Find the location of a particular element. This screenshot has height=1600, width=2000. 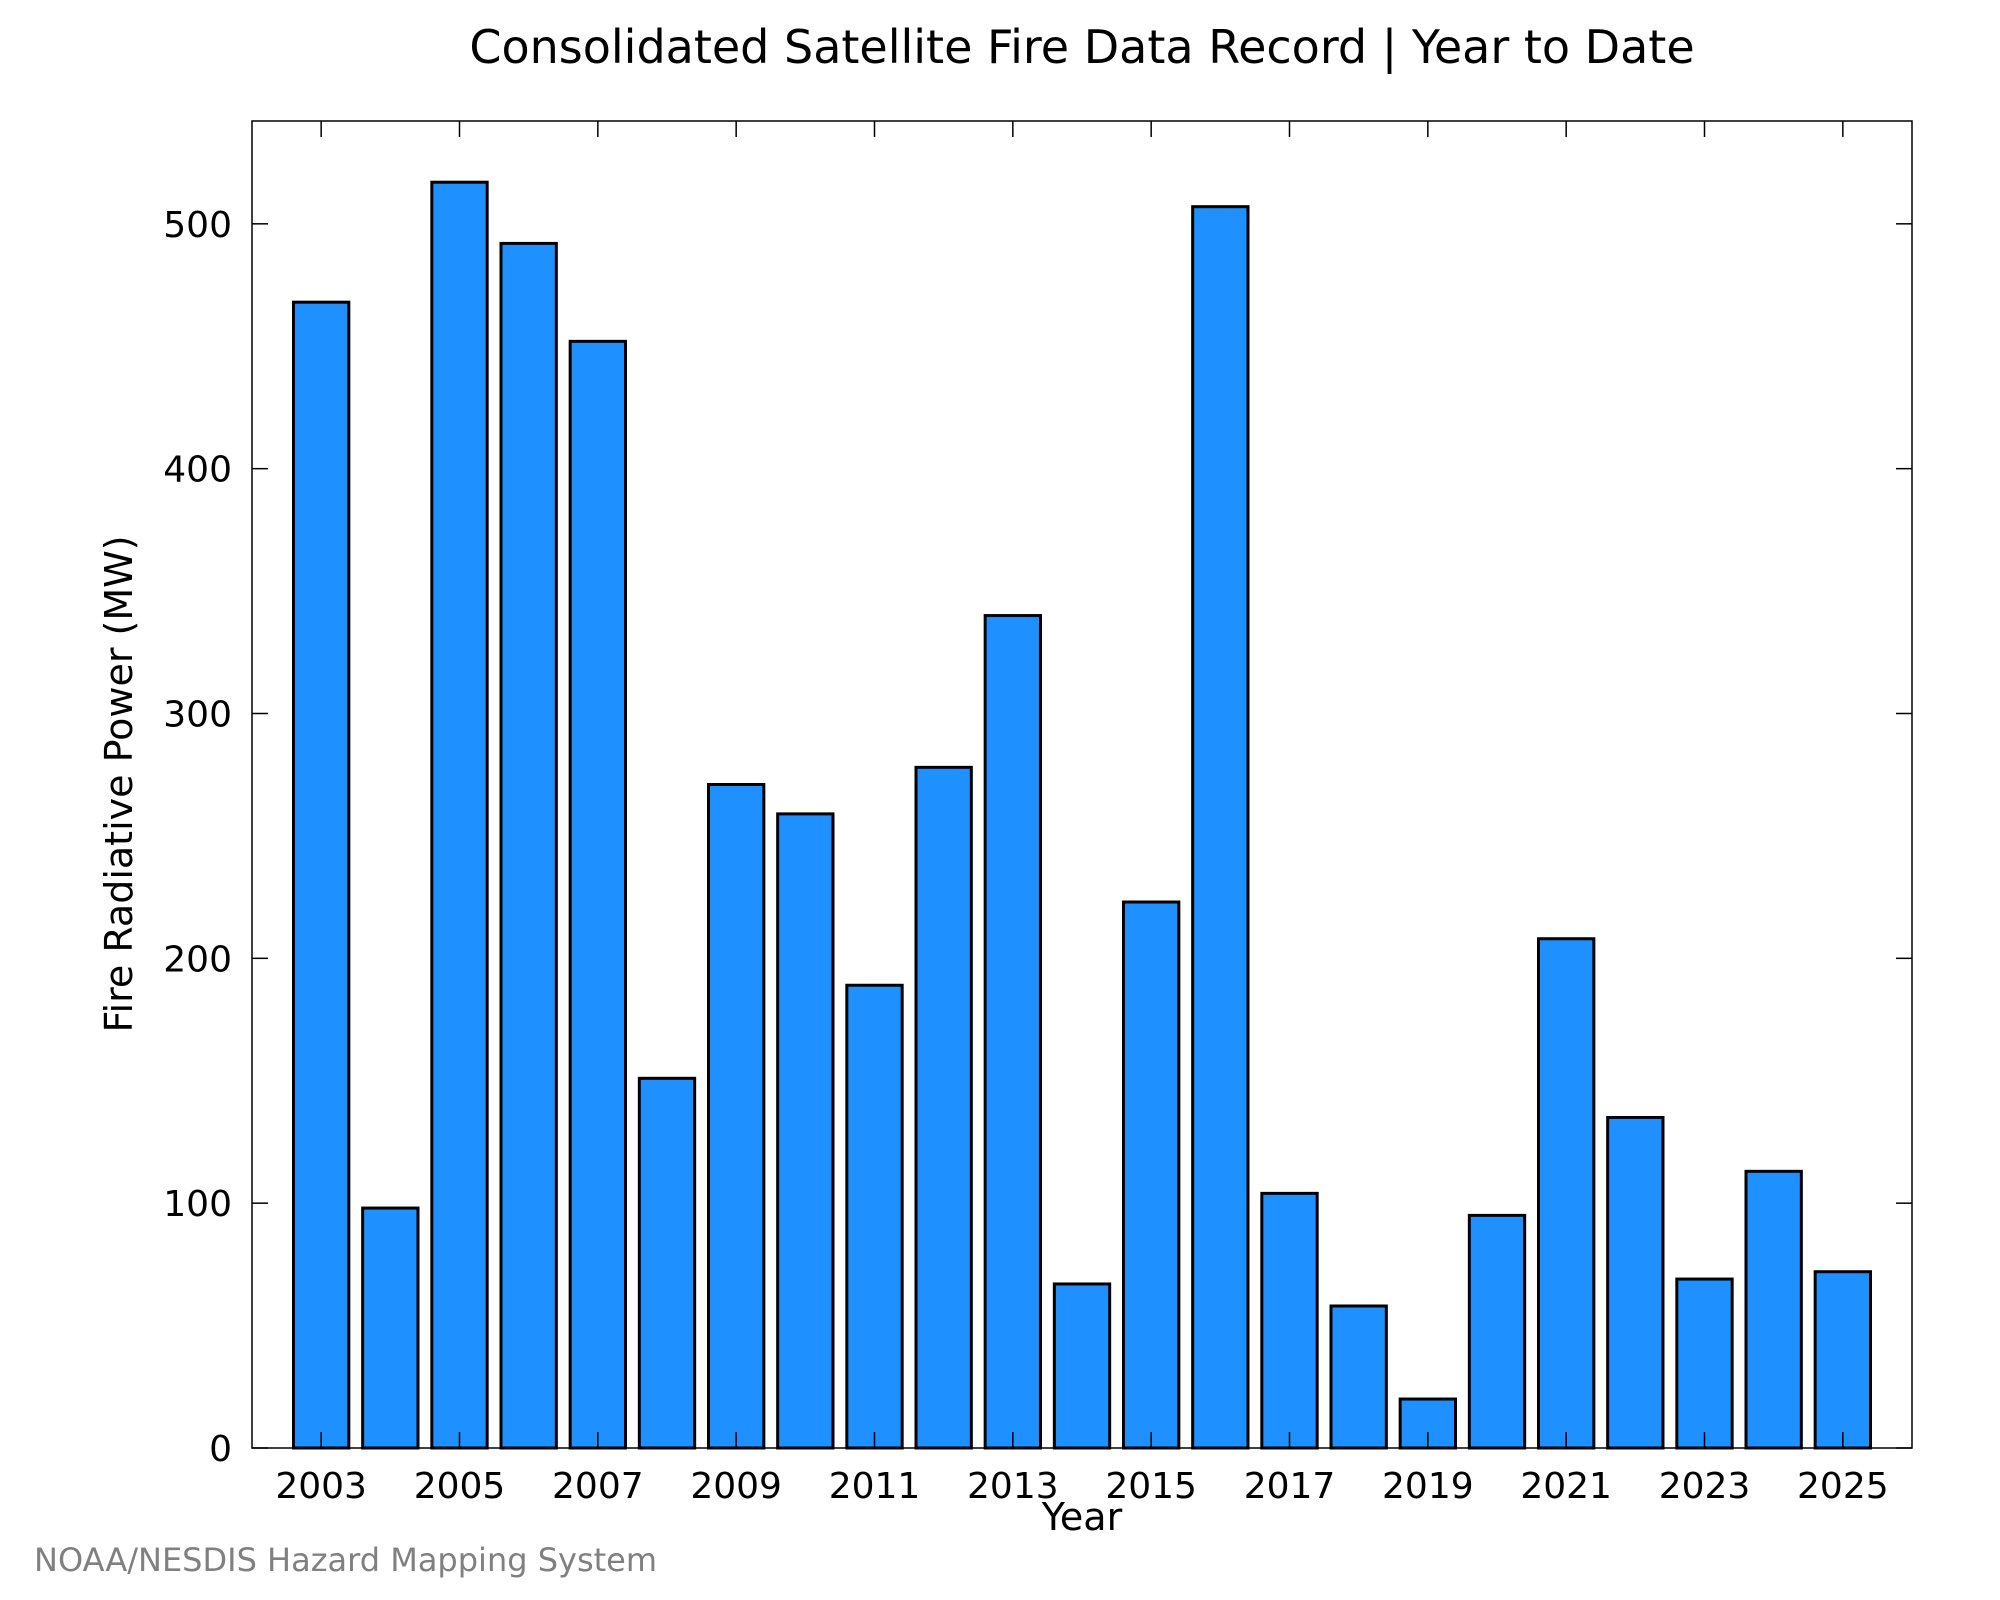

x-tick-label-2003: 2003 is located at coordinates (321, 1486).